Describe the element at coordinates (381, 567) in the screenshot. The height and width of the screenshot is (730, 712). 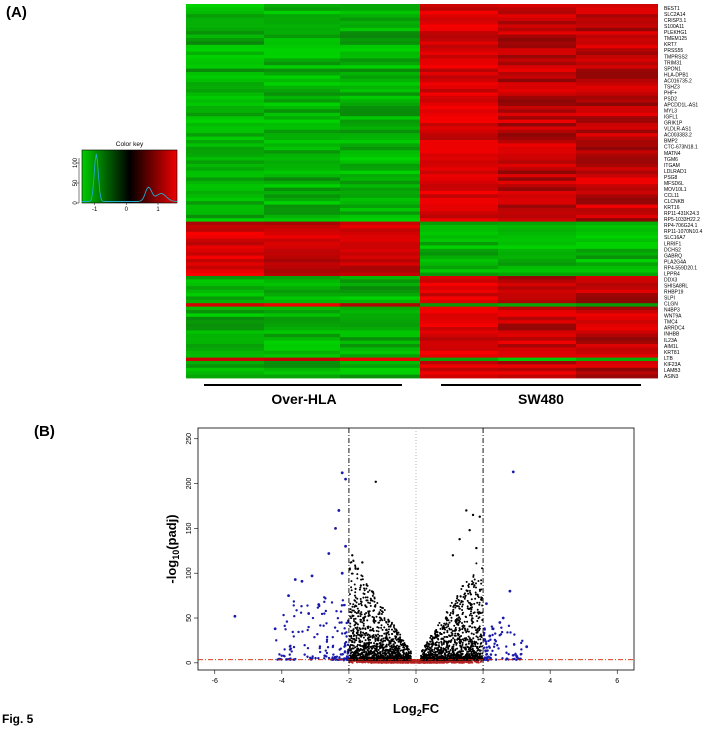
I see `scatter-points` at that location.